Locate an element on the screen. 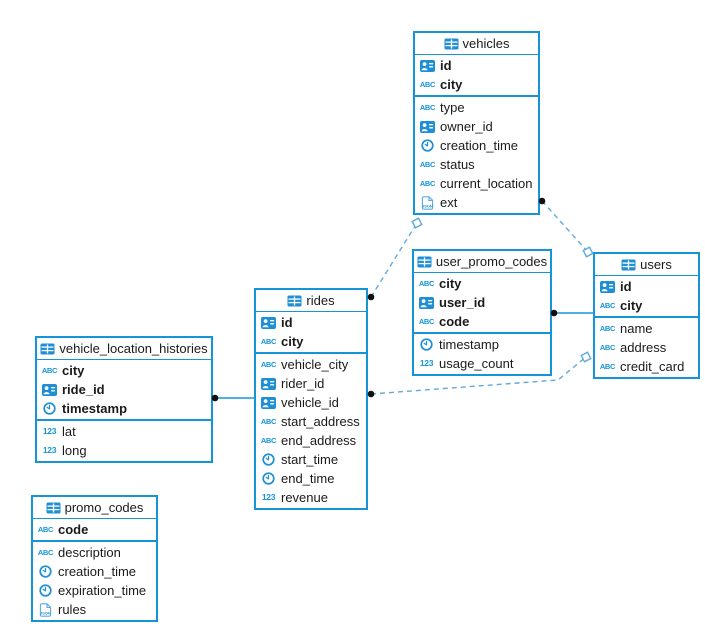 The image size is (705, 636). primary-key-section: id ABC city is located at coordinates (476, 76).